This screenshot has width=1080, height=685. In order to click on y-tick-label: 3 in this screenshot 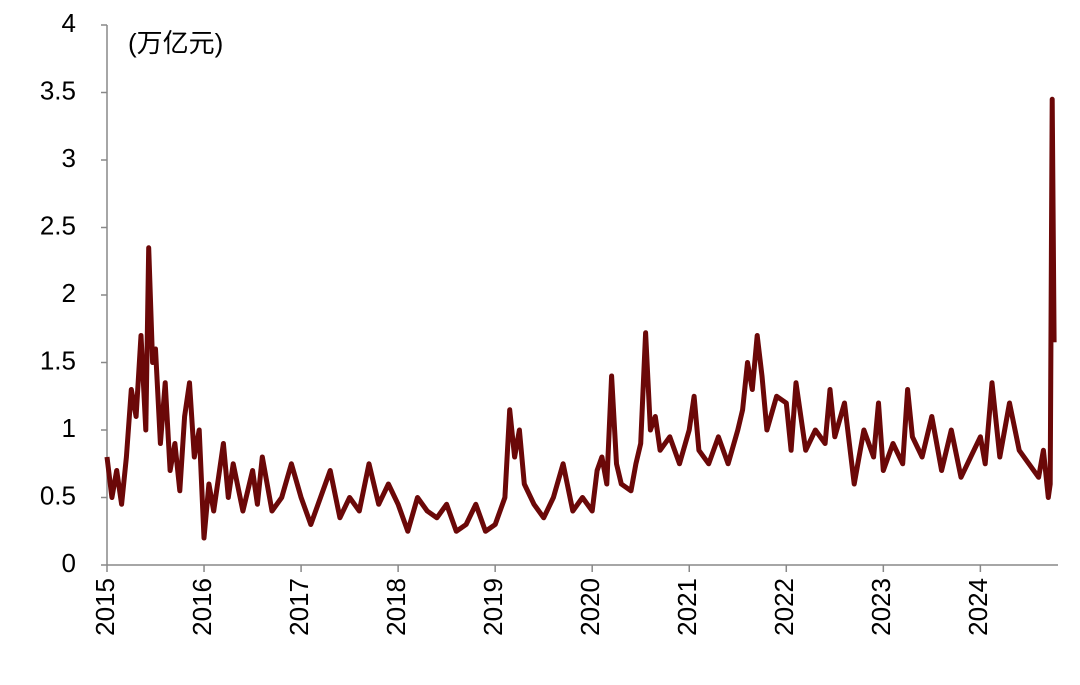, I will do `click(69, 158)`.